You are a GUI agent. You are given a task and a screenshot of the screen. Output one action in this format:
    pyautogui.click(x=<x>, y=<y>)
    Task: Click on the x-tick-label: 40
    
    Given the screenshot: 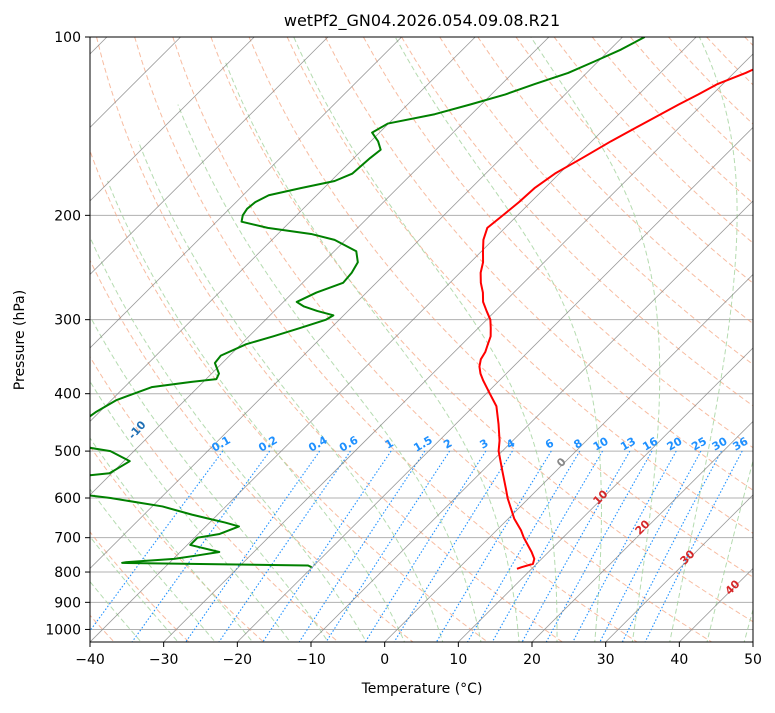 What is the action you would take?
    pyautogui.click(x=679, y=660)
    